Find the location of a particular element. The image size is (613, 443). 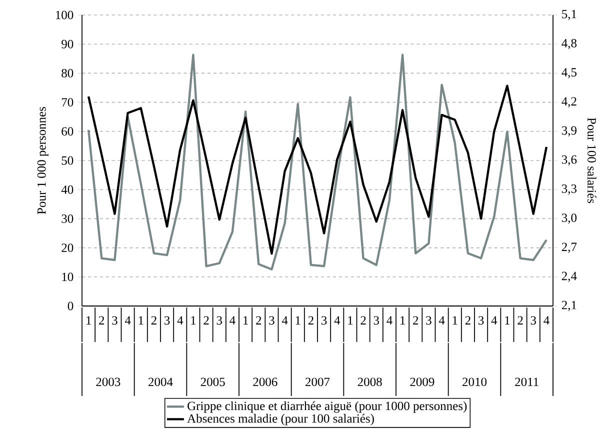

y2-tick-label: 2,1 is located at coordinates (569, 306).